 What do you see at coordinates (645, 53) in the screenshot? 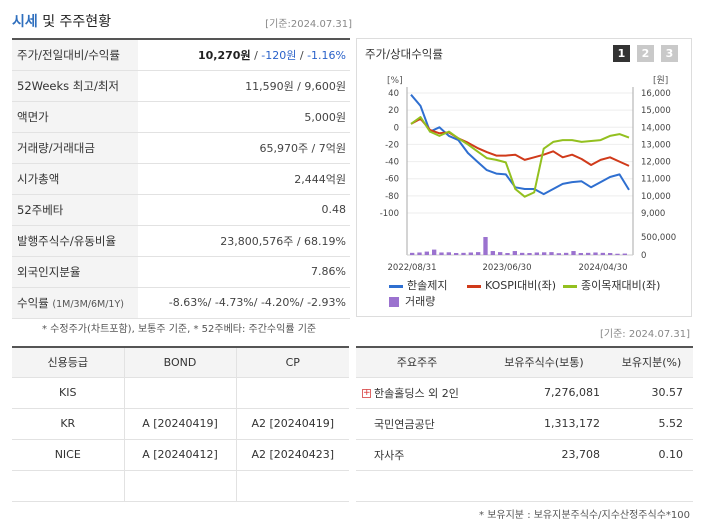
I see `chart-tab-2: 2` at bounding box center [645, 53].